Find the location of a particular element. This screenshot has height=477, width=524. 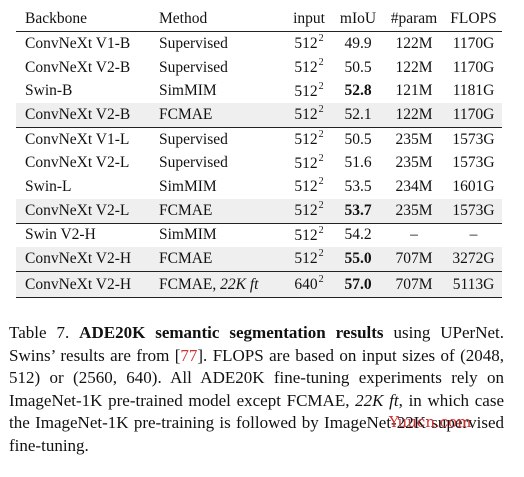

table-row: ConvNeXt V2-B FCMAE 5122 52.1 122M 1170G is located at coordinates (259, 115).